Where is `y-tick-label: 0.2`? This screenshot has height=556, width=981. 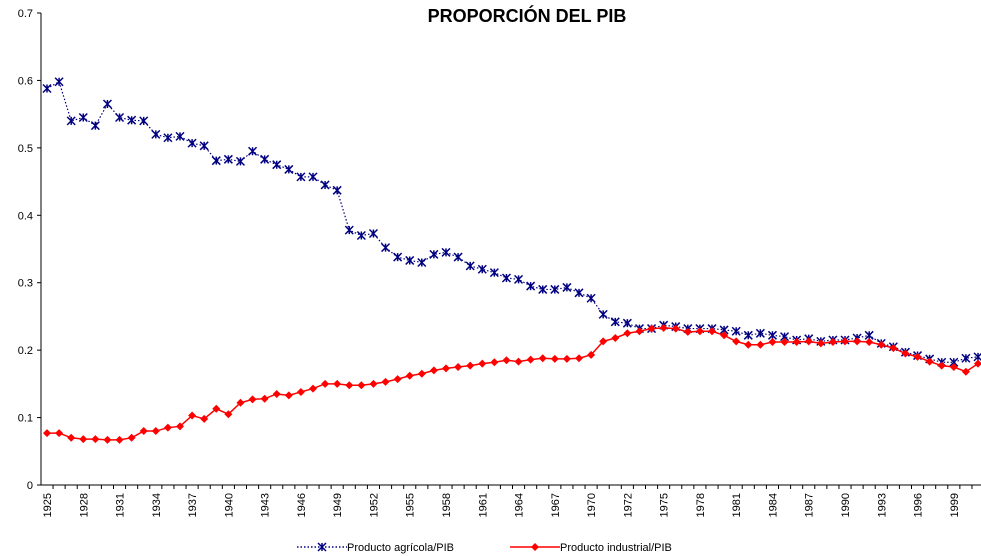 y-tick-label: 0.2 is located at coordinates (25, 351).